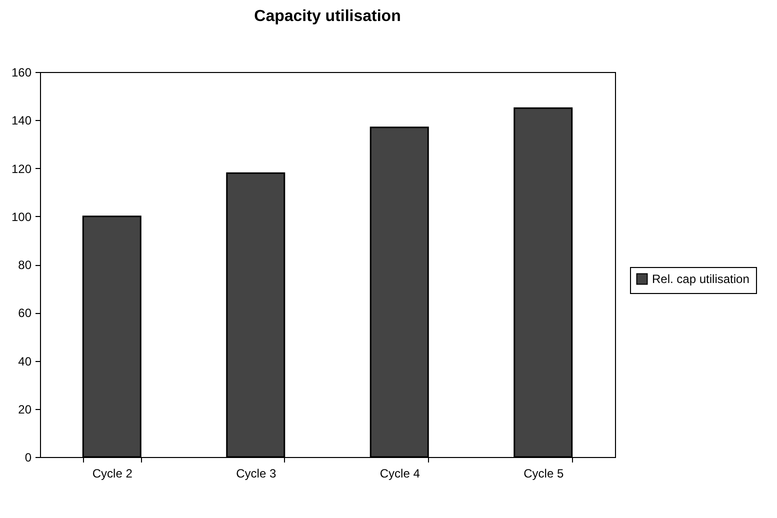  Describe the element at coordinates (21, 169) in the screenshot. I see `y-tick-label: 120` at that location.